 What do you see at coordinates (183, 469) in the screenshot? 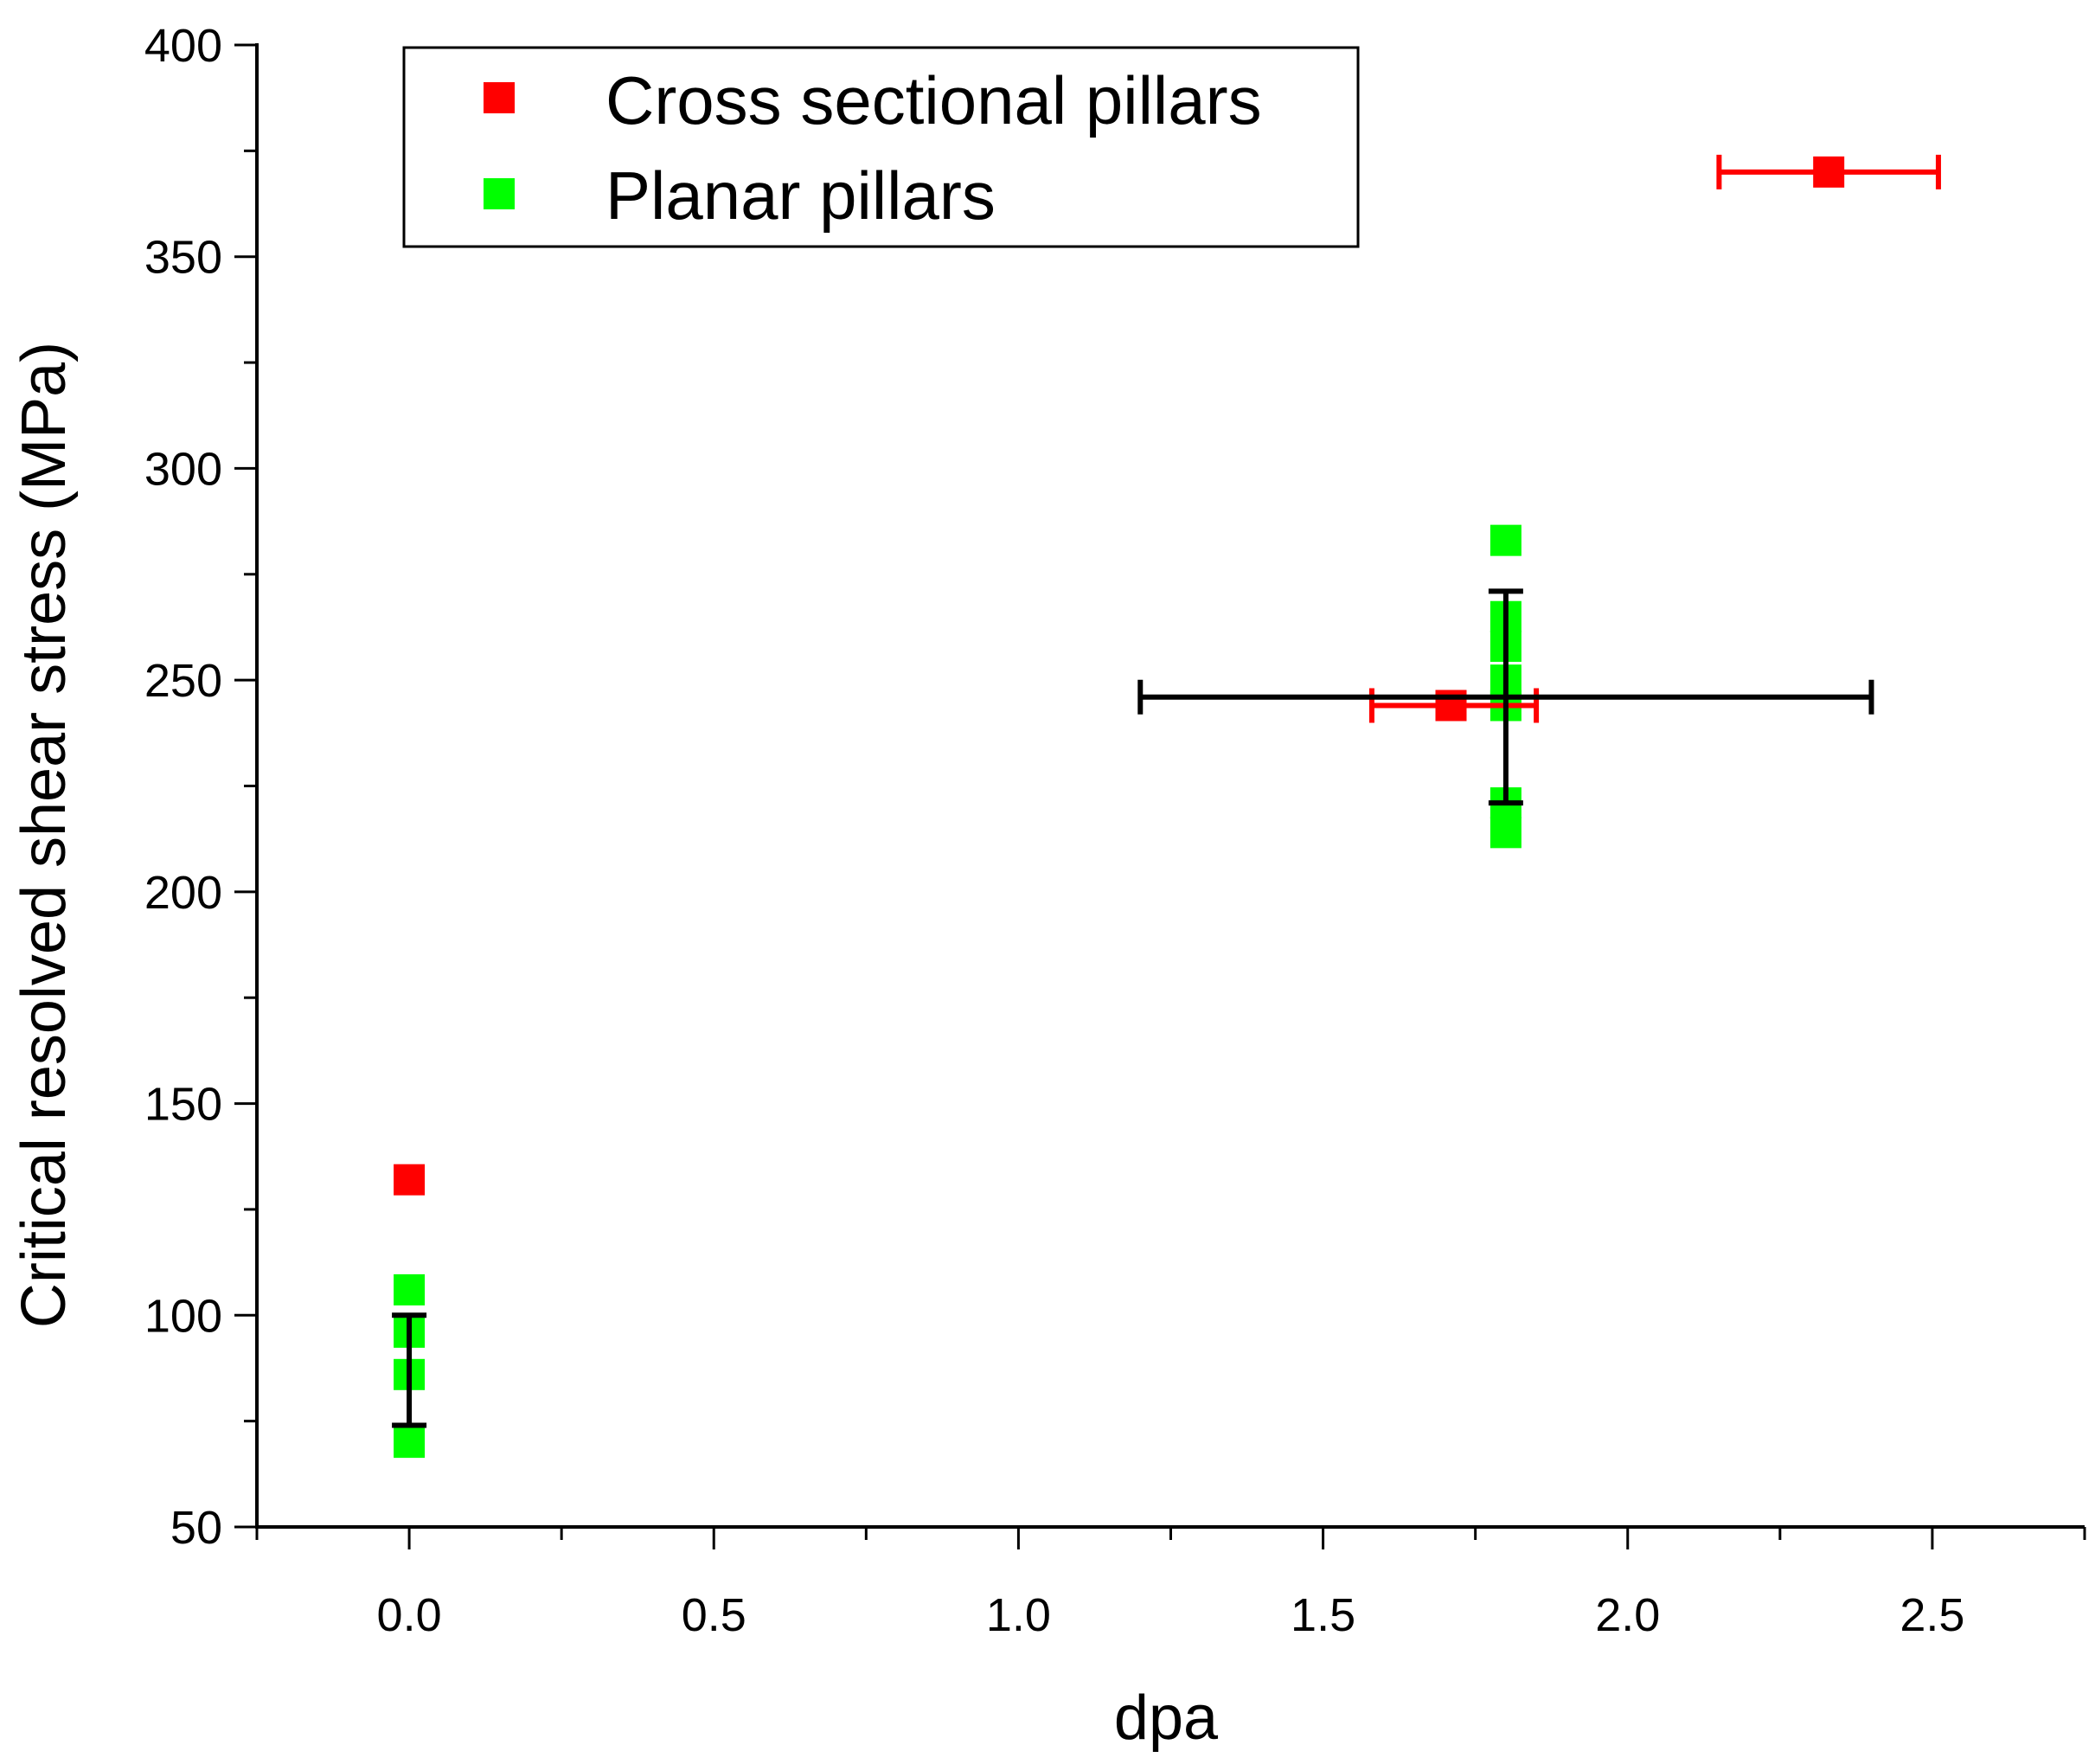
I see `y-tick-label: 300` at bounding box center [183, 469].